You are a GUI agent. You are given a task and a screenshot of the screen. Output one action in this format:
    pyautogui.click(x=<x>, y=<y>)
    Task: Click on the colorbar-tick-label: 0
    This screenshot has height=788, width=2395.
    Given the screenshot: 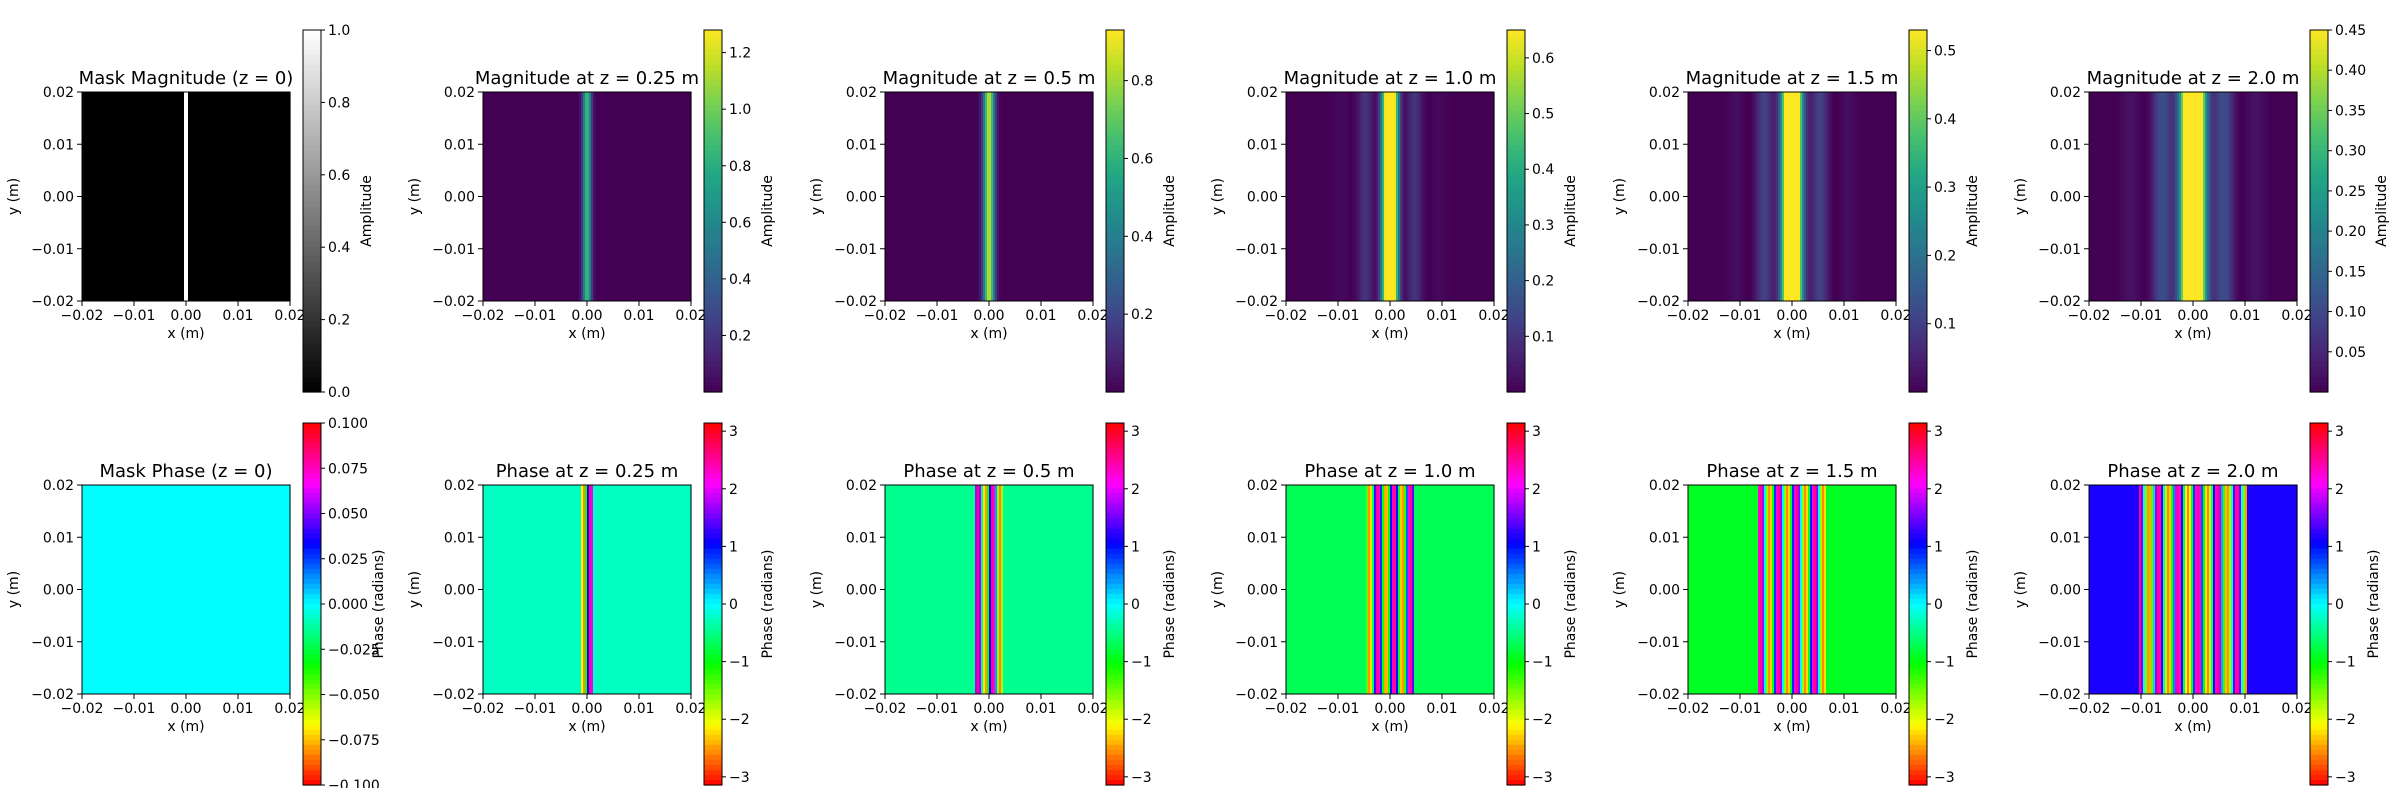 What is the action you would take?
    pyautogui.click(x=1536, y=605)
    